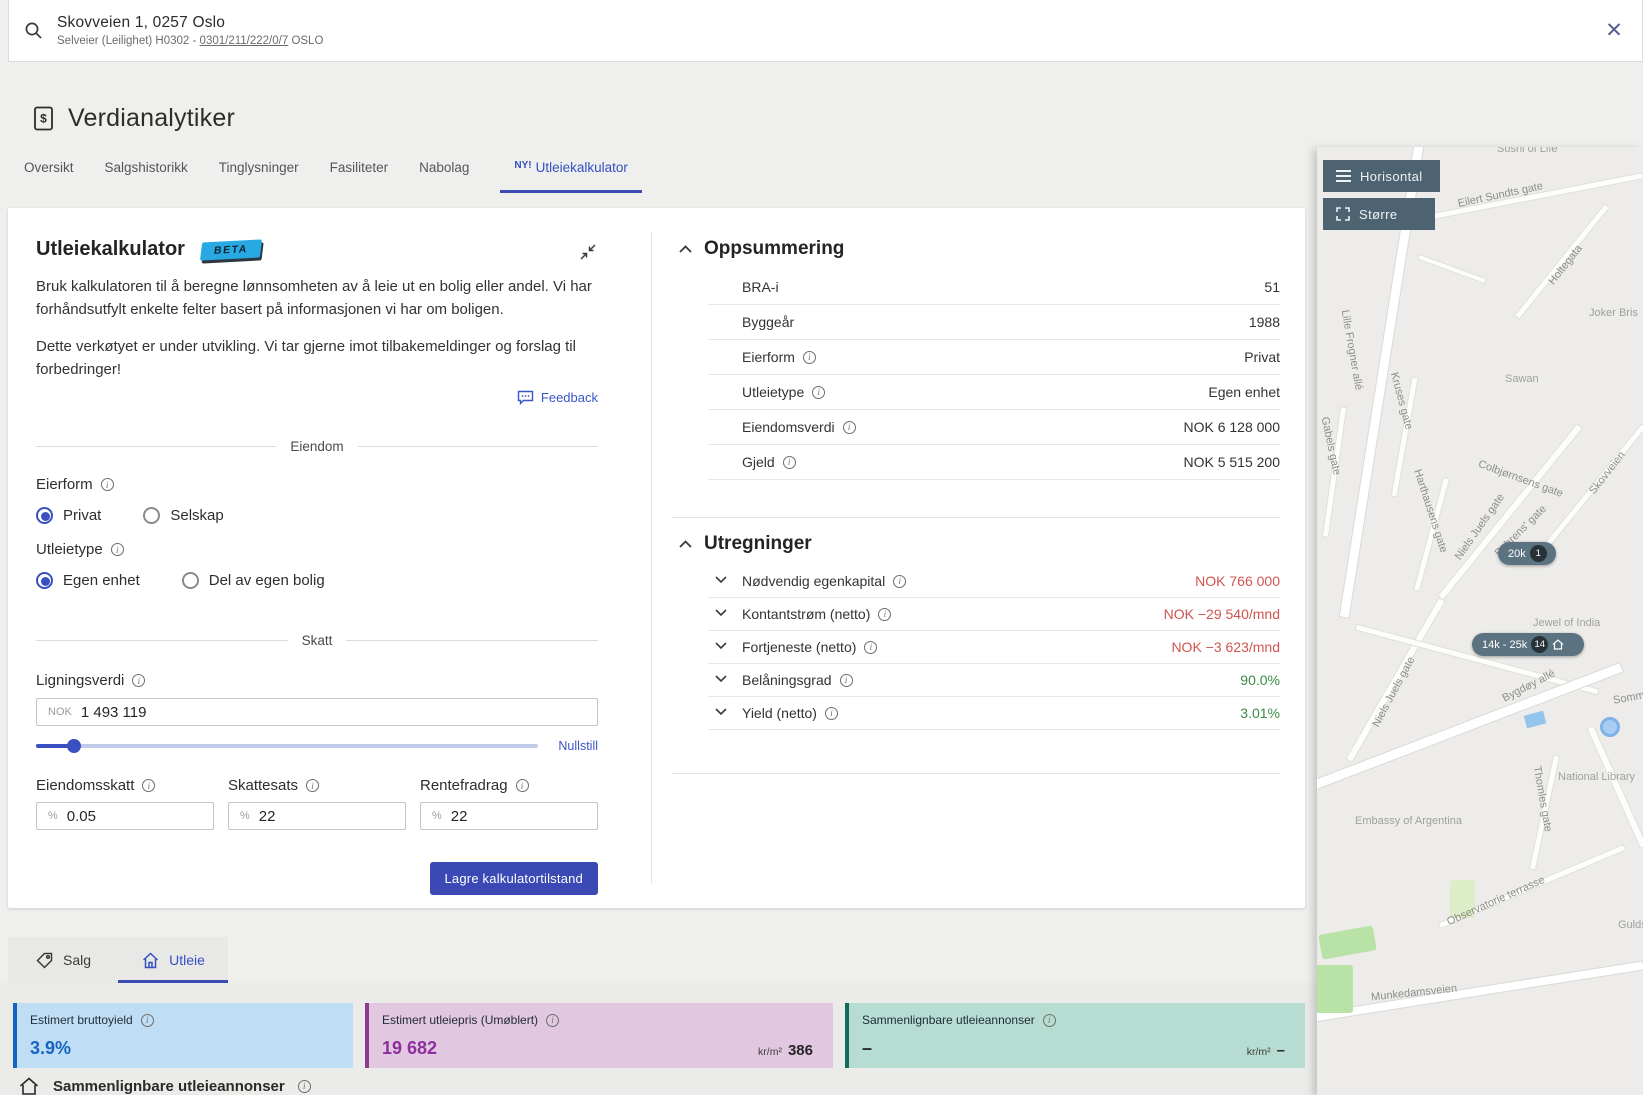  What do you see at coordinates (331, 816) in the screenshot?
I see `skattesats-input` at bounding box center [331, 816].